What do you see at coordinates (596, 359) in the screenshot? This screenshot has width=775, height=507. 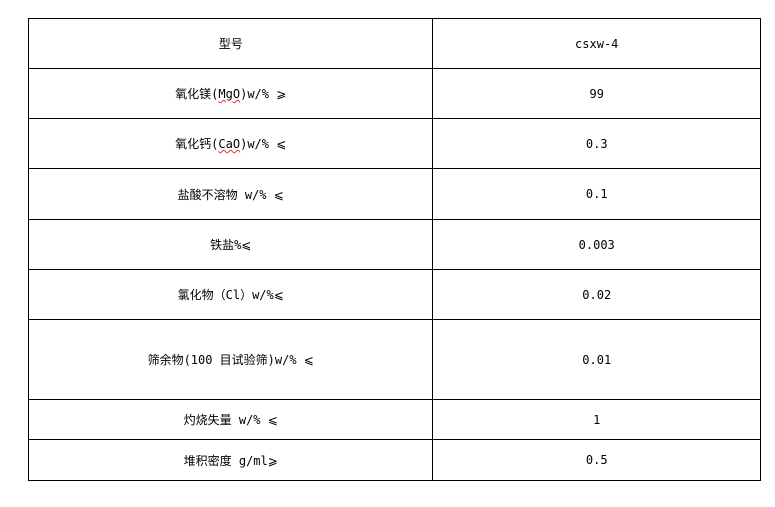 I see `row-value: 0.01` at bounding box center [596, 359].